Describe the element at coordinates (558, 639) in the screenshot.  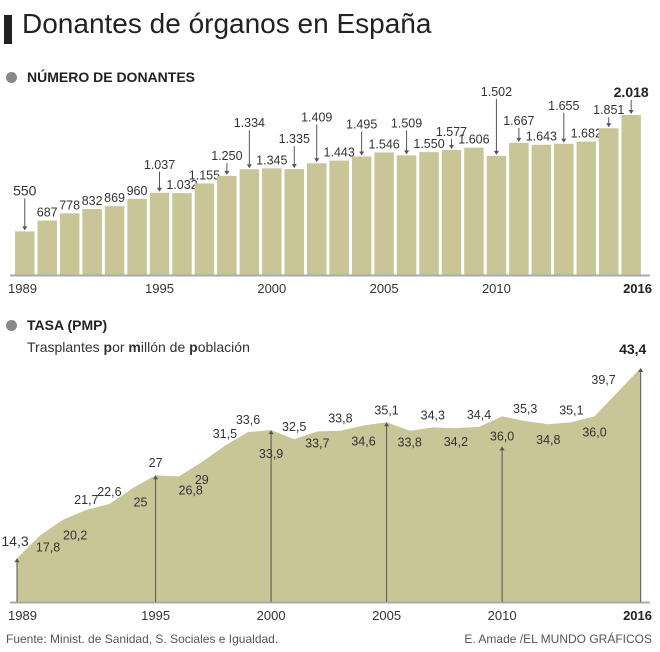
I see `credit-note: E. Amade /EL MUNDO GRÁFICOS` at that location.